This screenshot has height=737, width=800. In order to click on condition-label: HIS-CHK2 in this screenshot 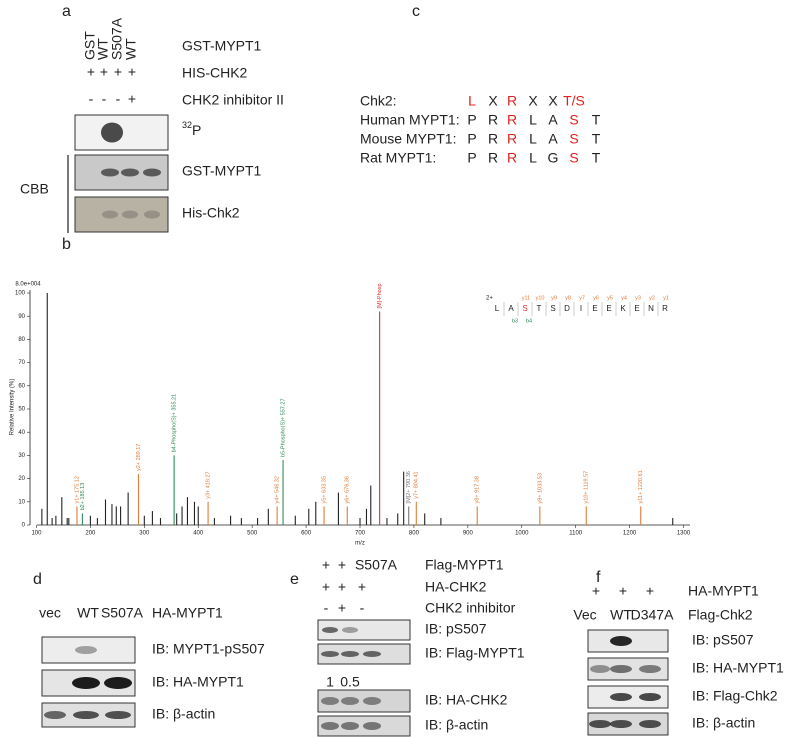, I will do `click(215, 73)`.